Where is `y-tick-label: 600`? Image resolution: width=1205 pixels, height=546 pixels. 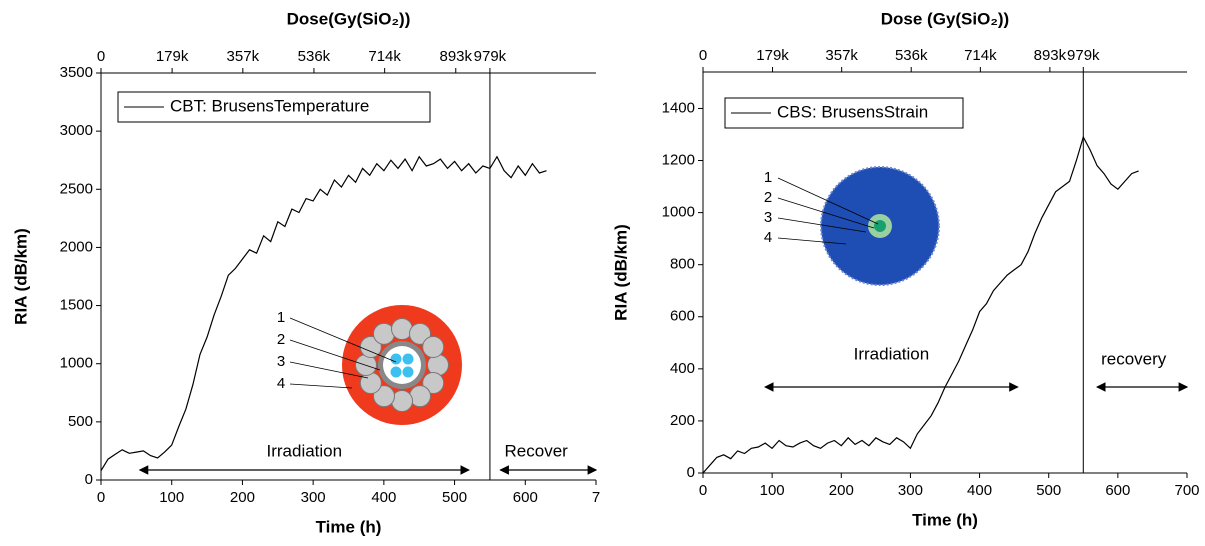 y-tick-label: 600 is located at coordinates (682, 316).